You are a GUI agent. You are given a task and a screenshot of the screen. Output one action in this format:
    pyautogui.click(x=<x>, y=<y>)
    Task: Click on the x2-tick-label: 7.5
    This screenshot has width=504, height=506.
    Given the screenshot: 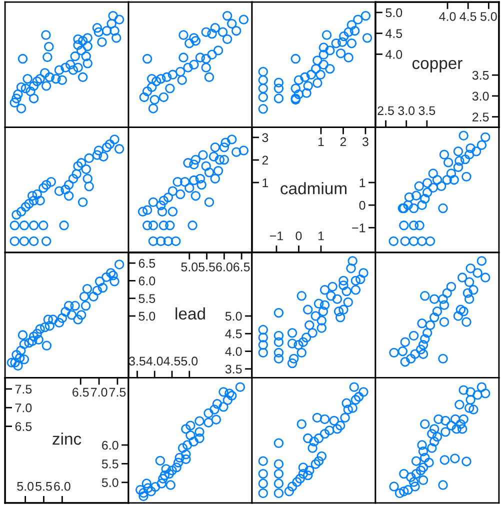 What is the action you would take?
    pyautogui.click(x=117, y=392)
    